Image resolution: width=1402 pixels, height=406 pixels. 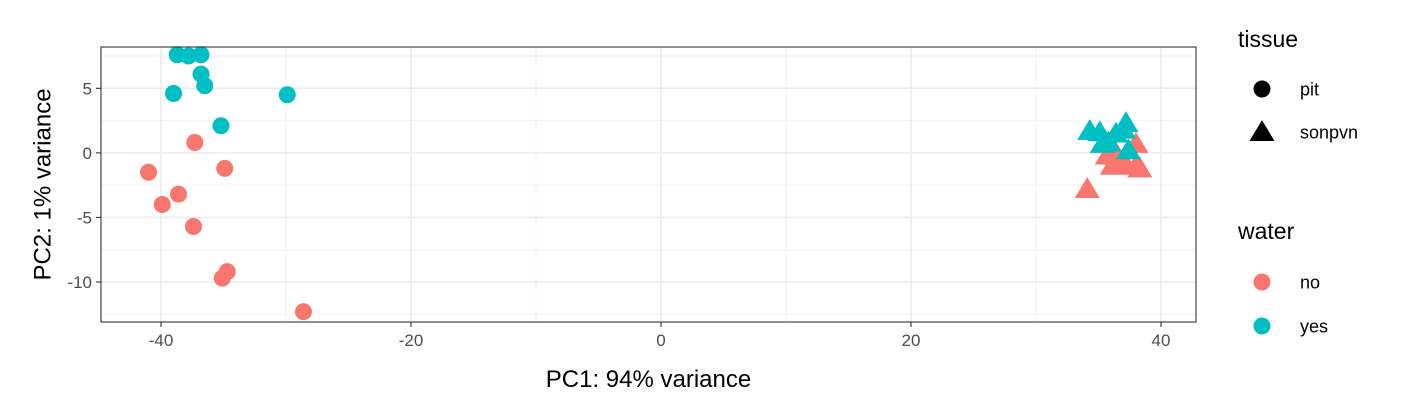 What do you see at coordinates (87, 88) in the screenshot?
I see `y-tick-label: 5` at bounding box center [87, 88].